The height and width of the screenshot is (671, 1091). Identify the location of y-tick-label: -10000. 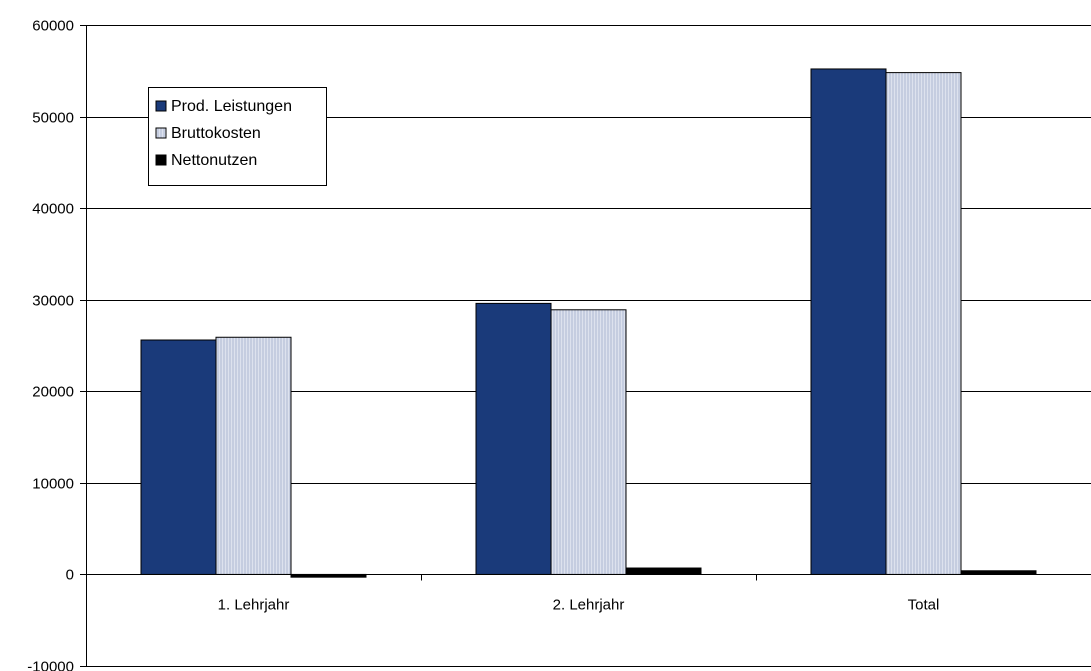
(50, 665).